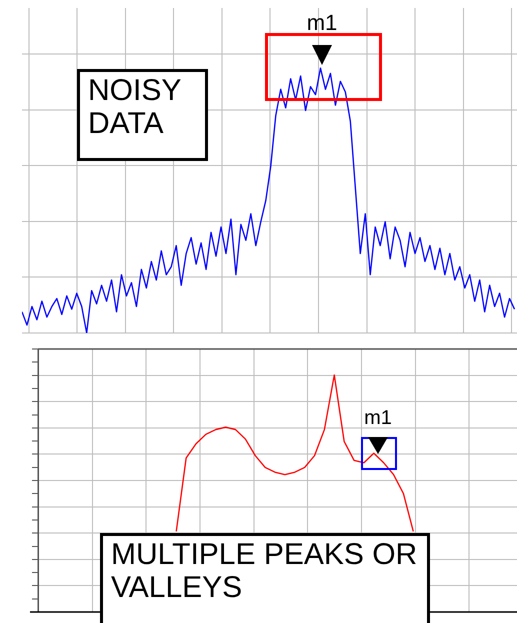 The width and height of the screenshot is (517, 623). What do you see at coordinates (142, 115) in the screenshot?
I see `annotation: NOISY DATA` at bounding box center [142, 115].